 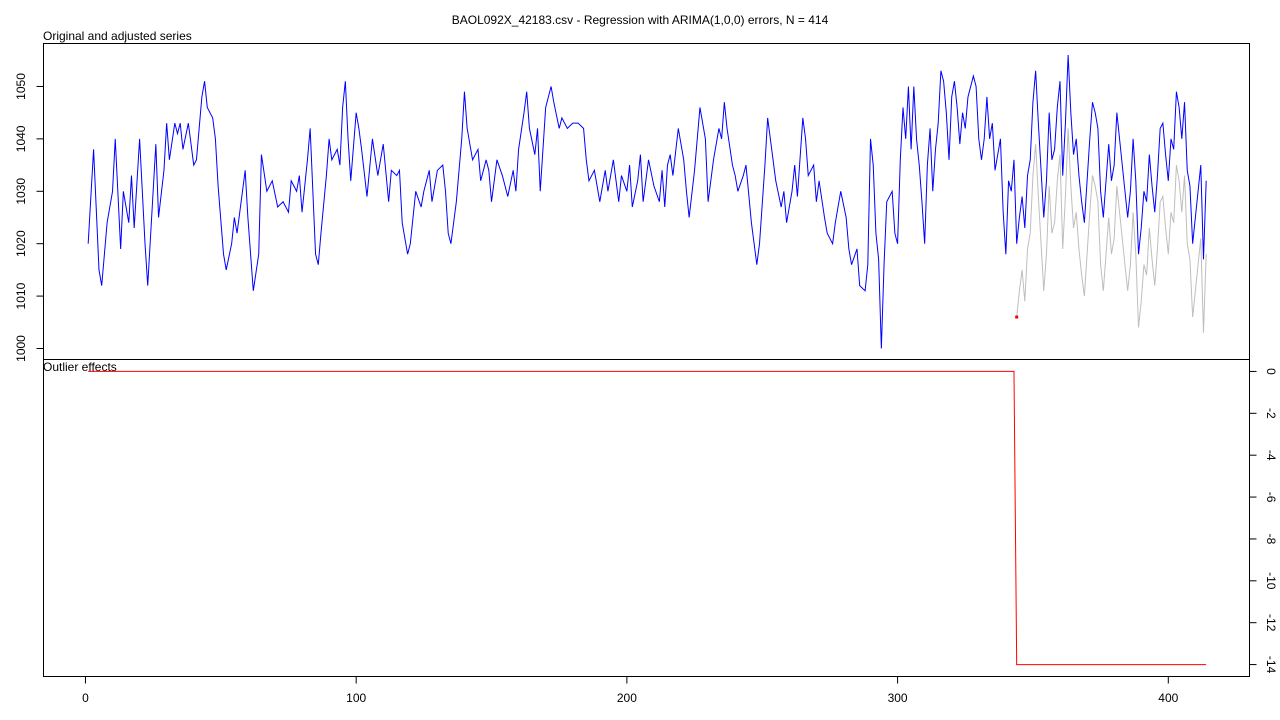 I want to click on y-tick-label: 1050, so click(x=21, y=86).